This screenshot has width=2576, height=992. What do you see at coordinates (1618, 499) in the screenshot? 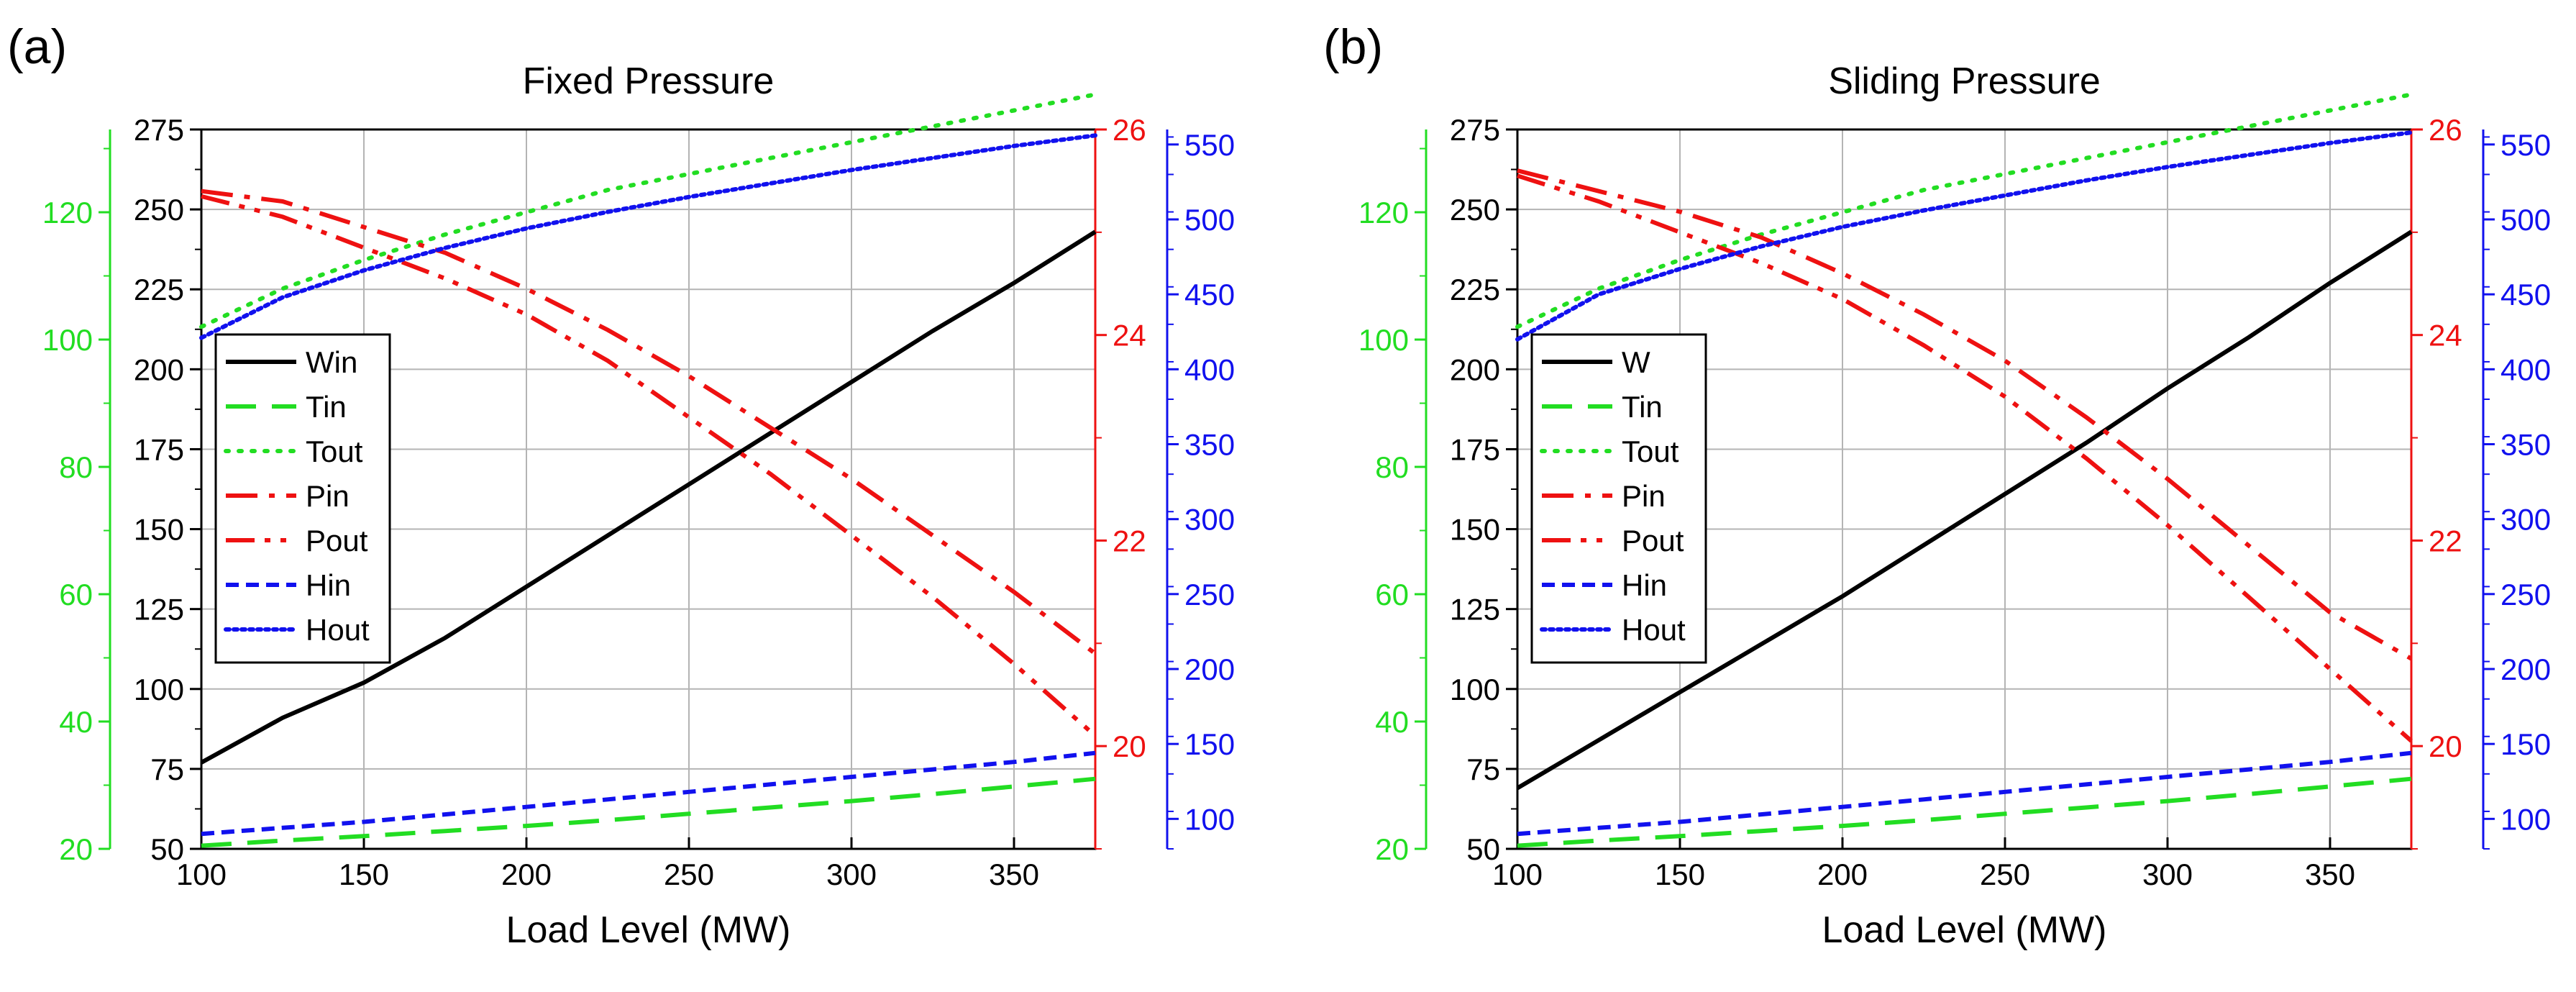
I see `legend: W Tin Tout Pin Pout Hin Hout` at bounding box center [1618, 499].